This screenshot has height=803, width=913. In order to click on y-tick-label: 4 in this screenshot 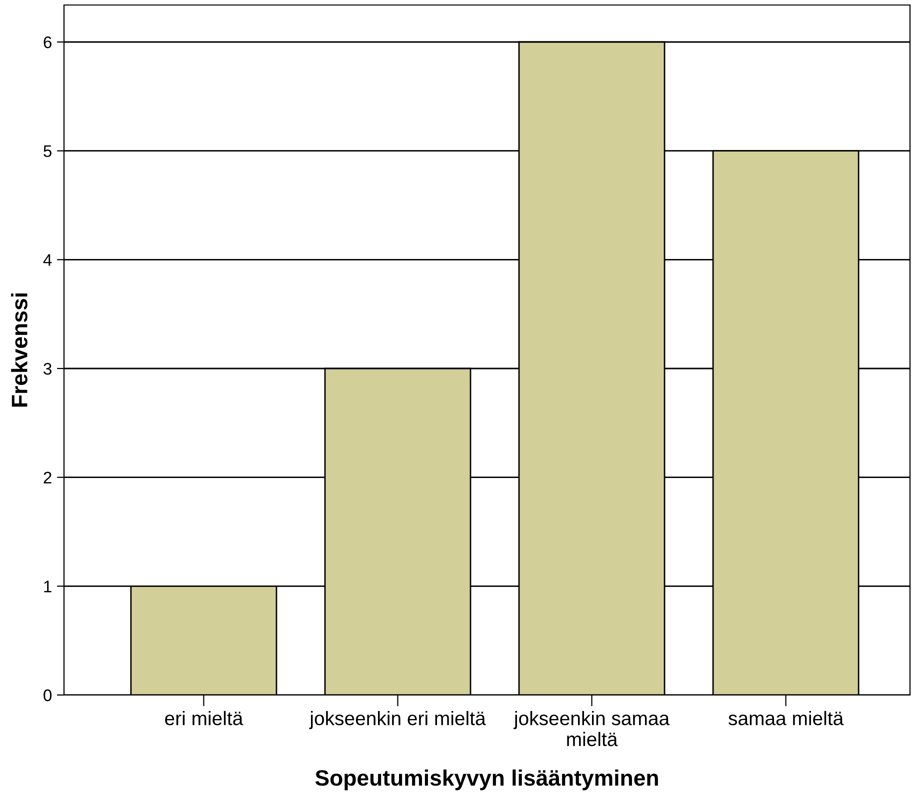, I will do `click(47, 260)`.